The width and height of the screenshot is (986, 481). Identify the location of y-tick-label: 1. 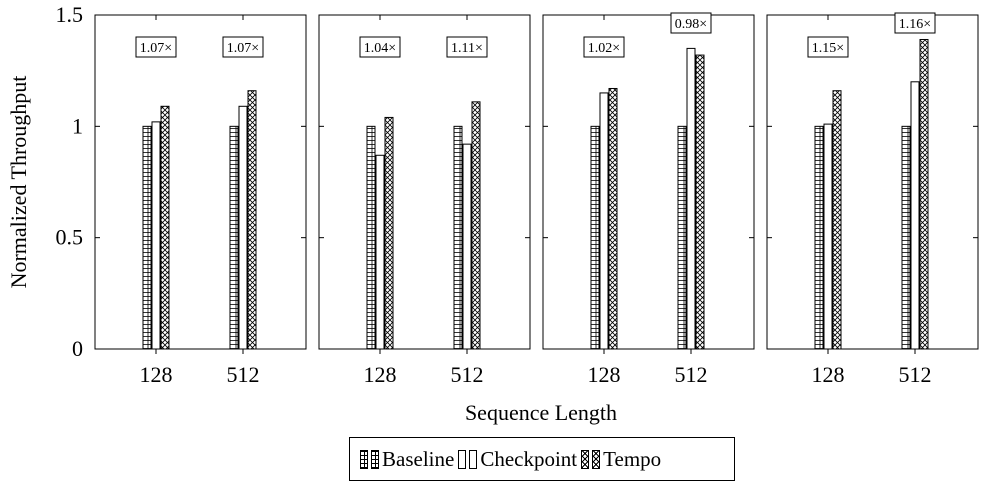
(77, 125).